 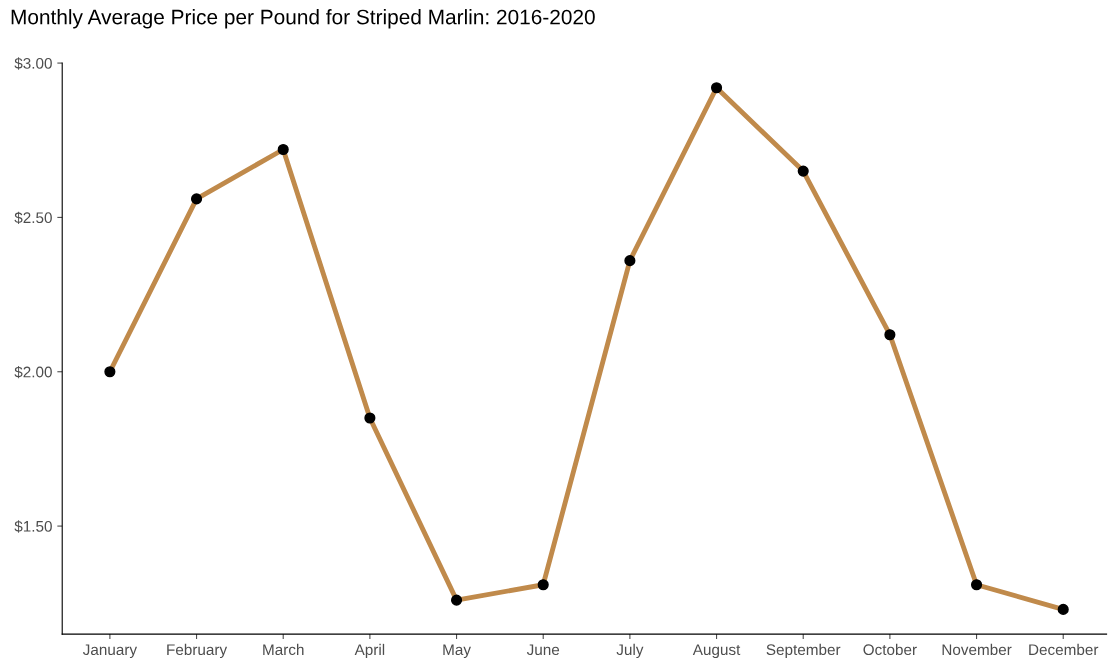 What do you see at coordinates (110, 651) in the screenshot?
I see `x-tick-label: January` at bounding box center [110, 651].